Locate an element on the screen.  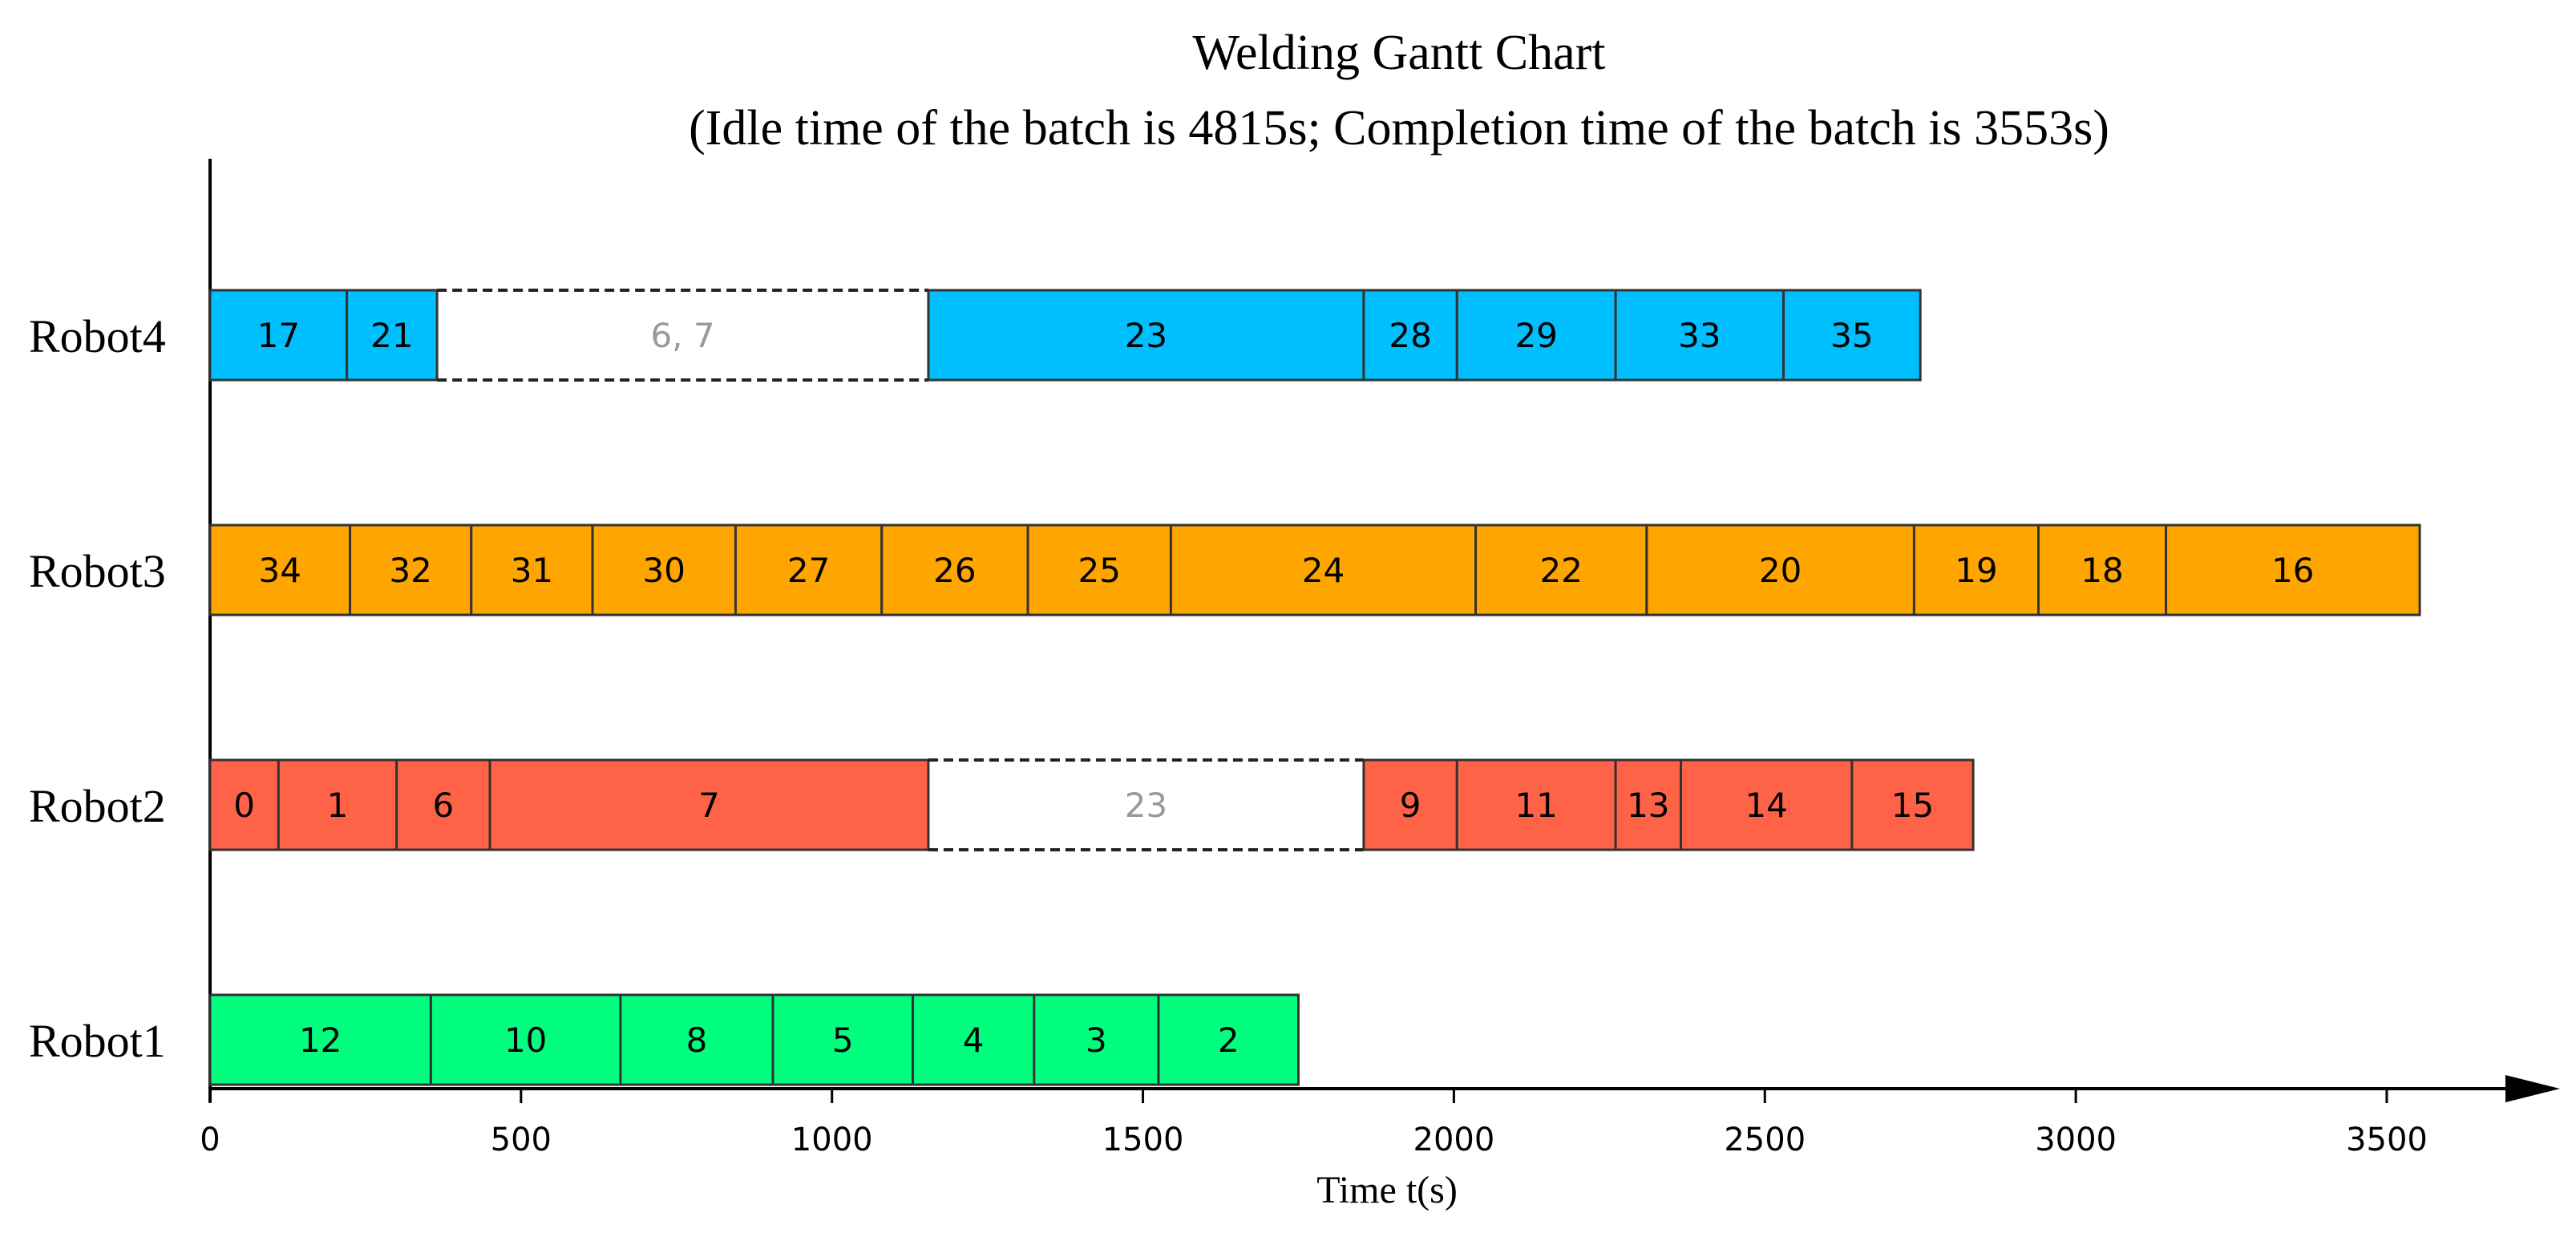
row-robot1: Robot1 12 10 8 5 4 3 2 is located at coordinates (664, 1039).